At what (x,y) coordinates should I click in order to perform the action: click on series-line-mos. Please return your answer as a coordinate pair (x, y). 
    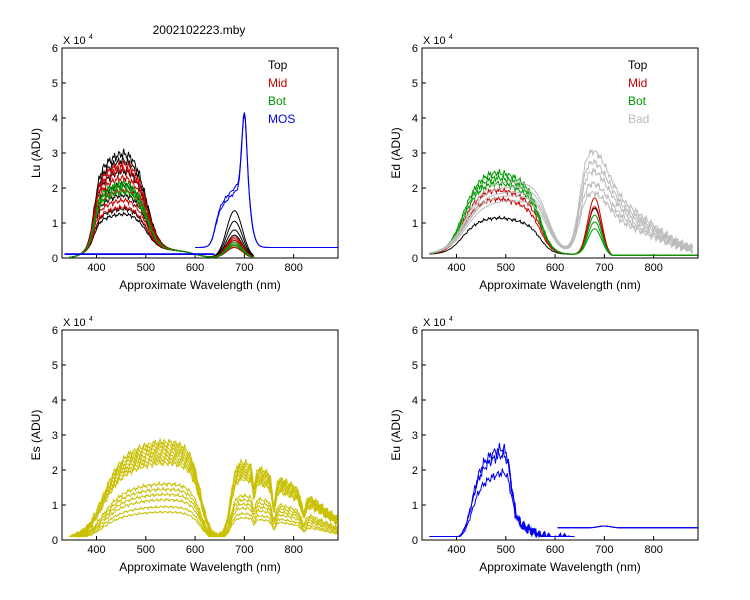
    Looking at the image, I should click on (266, 181).